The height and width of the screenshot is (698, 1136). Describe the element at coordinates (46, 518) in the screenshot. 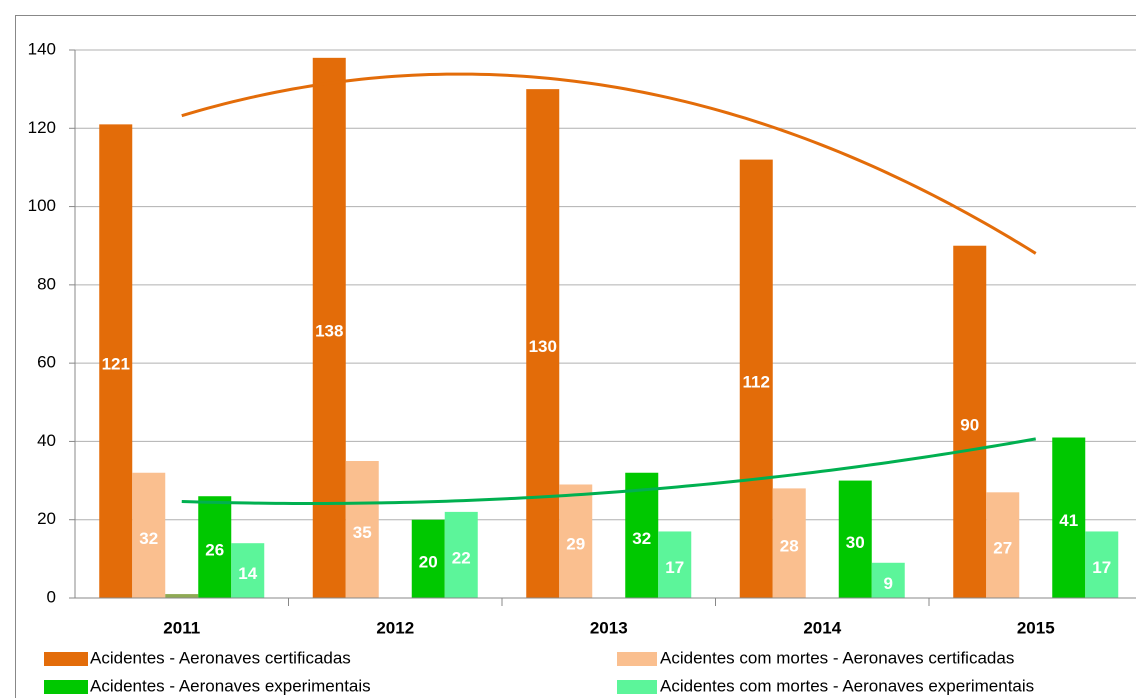

I see `y-tick-label: 20` at that location.